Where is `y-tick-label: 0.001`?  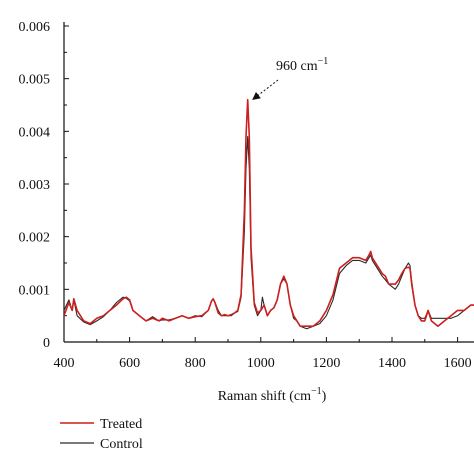 y-tick-label: 0.001 is located at coordinates (35, 290).